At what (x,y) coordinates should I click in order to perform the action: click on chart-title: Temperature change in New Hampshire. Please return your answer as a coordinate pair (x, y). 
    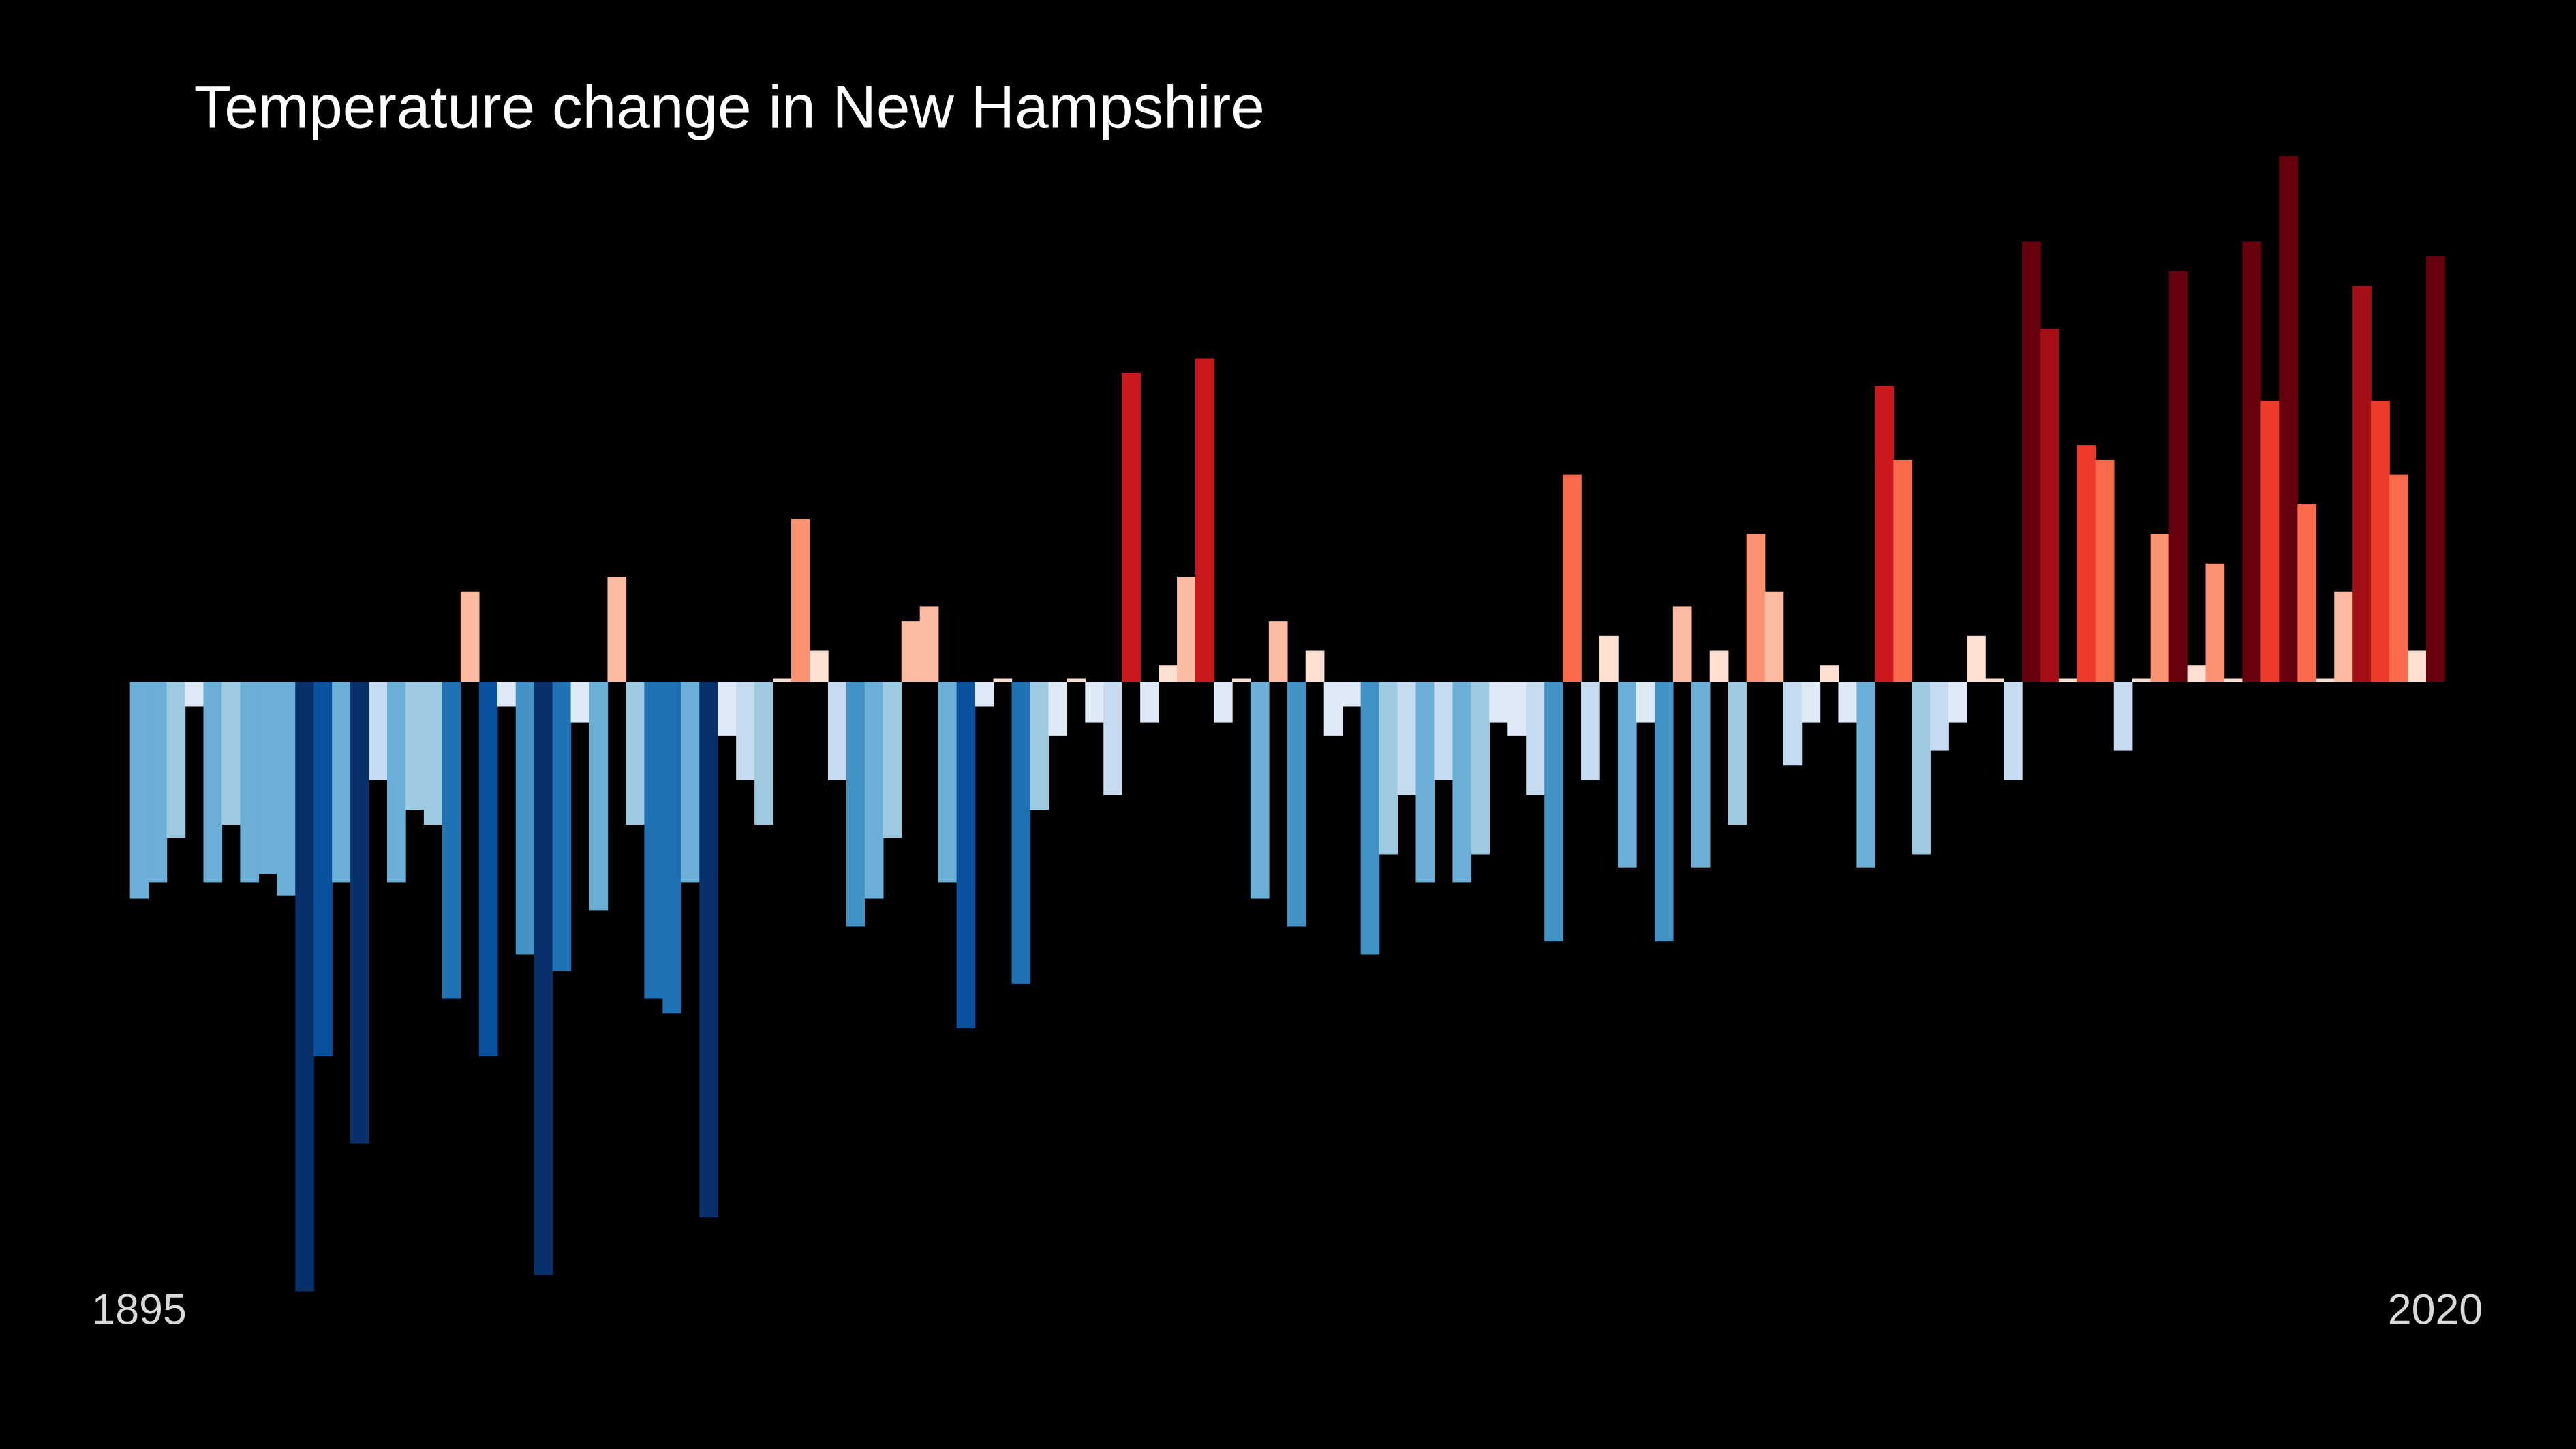
    Looking at the image, I should click on (730, 106).